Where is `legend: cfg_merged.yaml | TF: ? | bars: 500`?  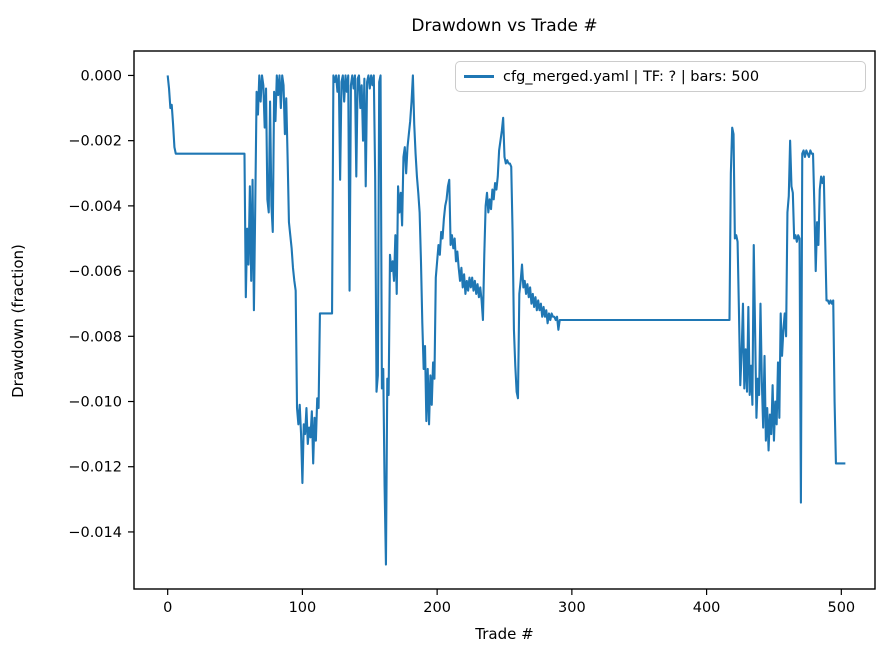
legend: cfg_merged.yaml | TF: ? | bars: 500 is located at coordinates (660, 76).